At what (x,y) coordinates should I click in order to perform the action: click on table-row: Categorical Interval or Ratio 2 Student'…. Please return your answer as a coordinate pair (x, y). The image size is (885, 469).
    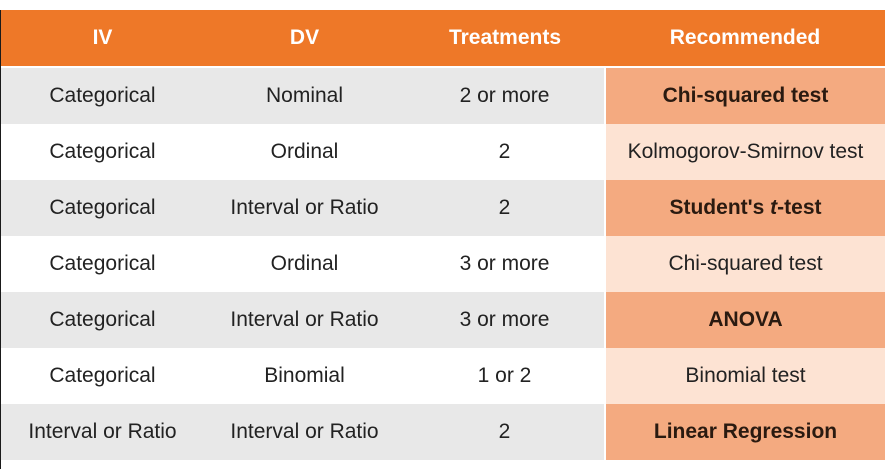
    Looking at the image, I should click on (443, 208).